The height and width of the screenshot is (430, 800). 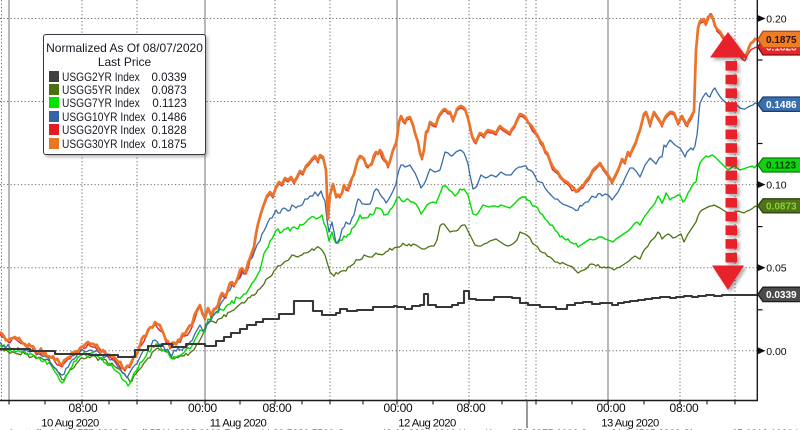 I want to click on svg-text: 12 Aug 2020, so click(x=427, y=423).